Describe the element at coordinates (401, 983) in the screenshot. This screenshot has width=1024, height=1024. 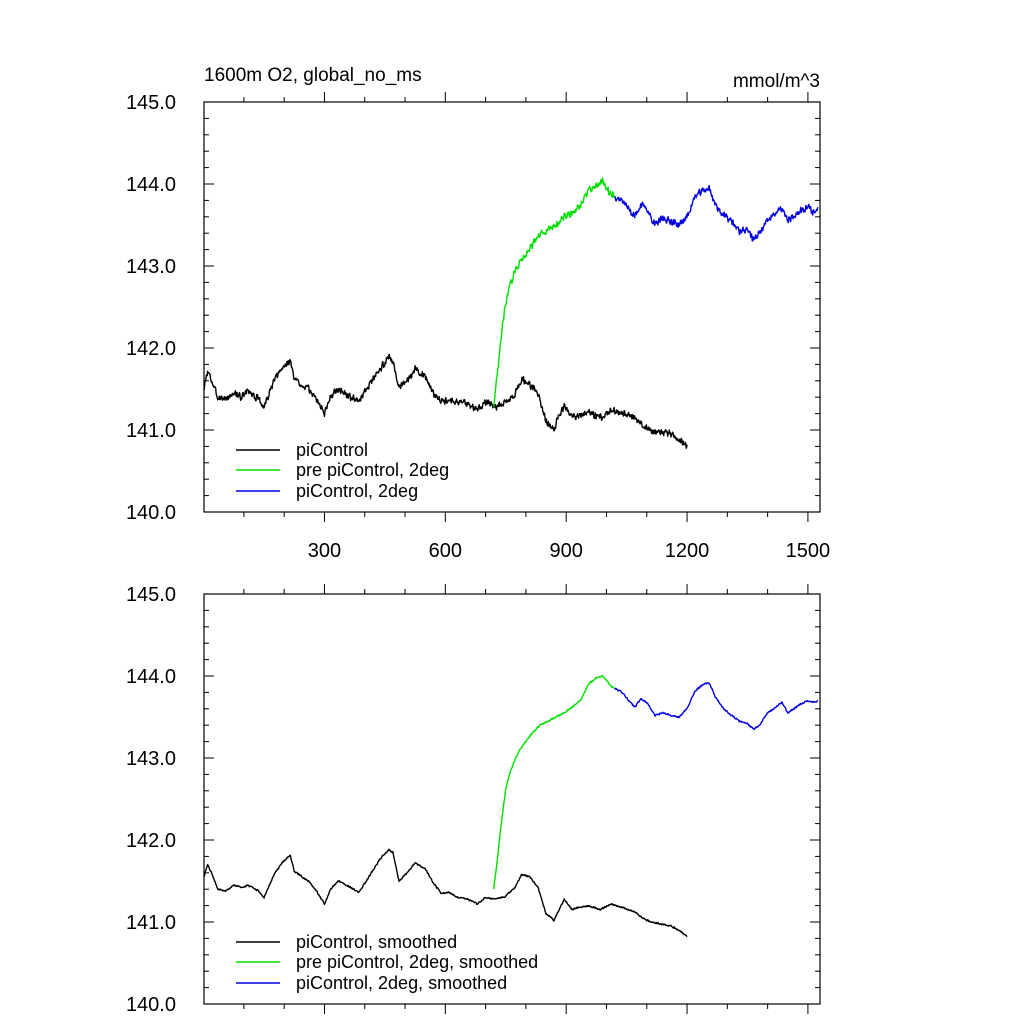
I see `legend-label-picontrol-2deg-smoothed: piControl, 2deg, smoothed` at that location.